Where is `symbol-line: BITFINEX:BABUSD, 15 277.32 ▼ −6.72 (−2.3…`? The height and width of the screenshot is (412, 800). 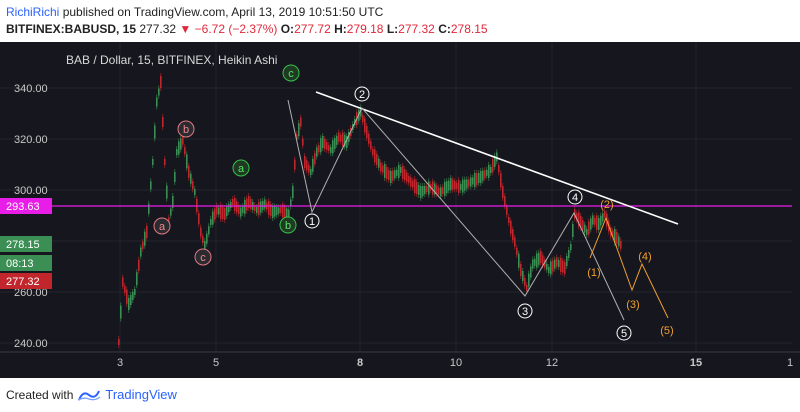 symbol-line: BITFINEX:BABUSD, 15 277.32 ▼ −6.72 (−2.3… is located at coordinates (247, 29).